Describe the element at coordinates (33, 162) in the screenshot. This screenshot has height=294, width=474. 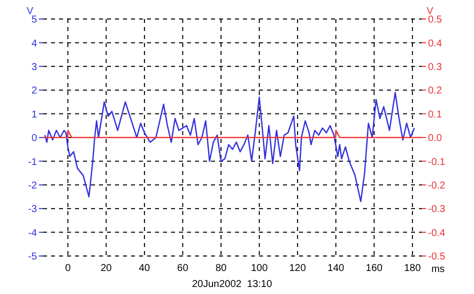
I see `y-tick-label: -1` at that location.